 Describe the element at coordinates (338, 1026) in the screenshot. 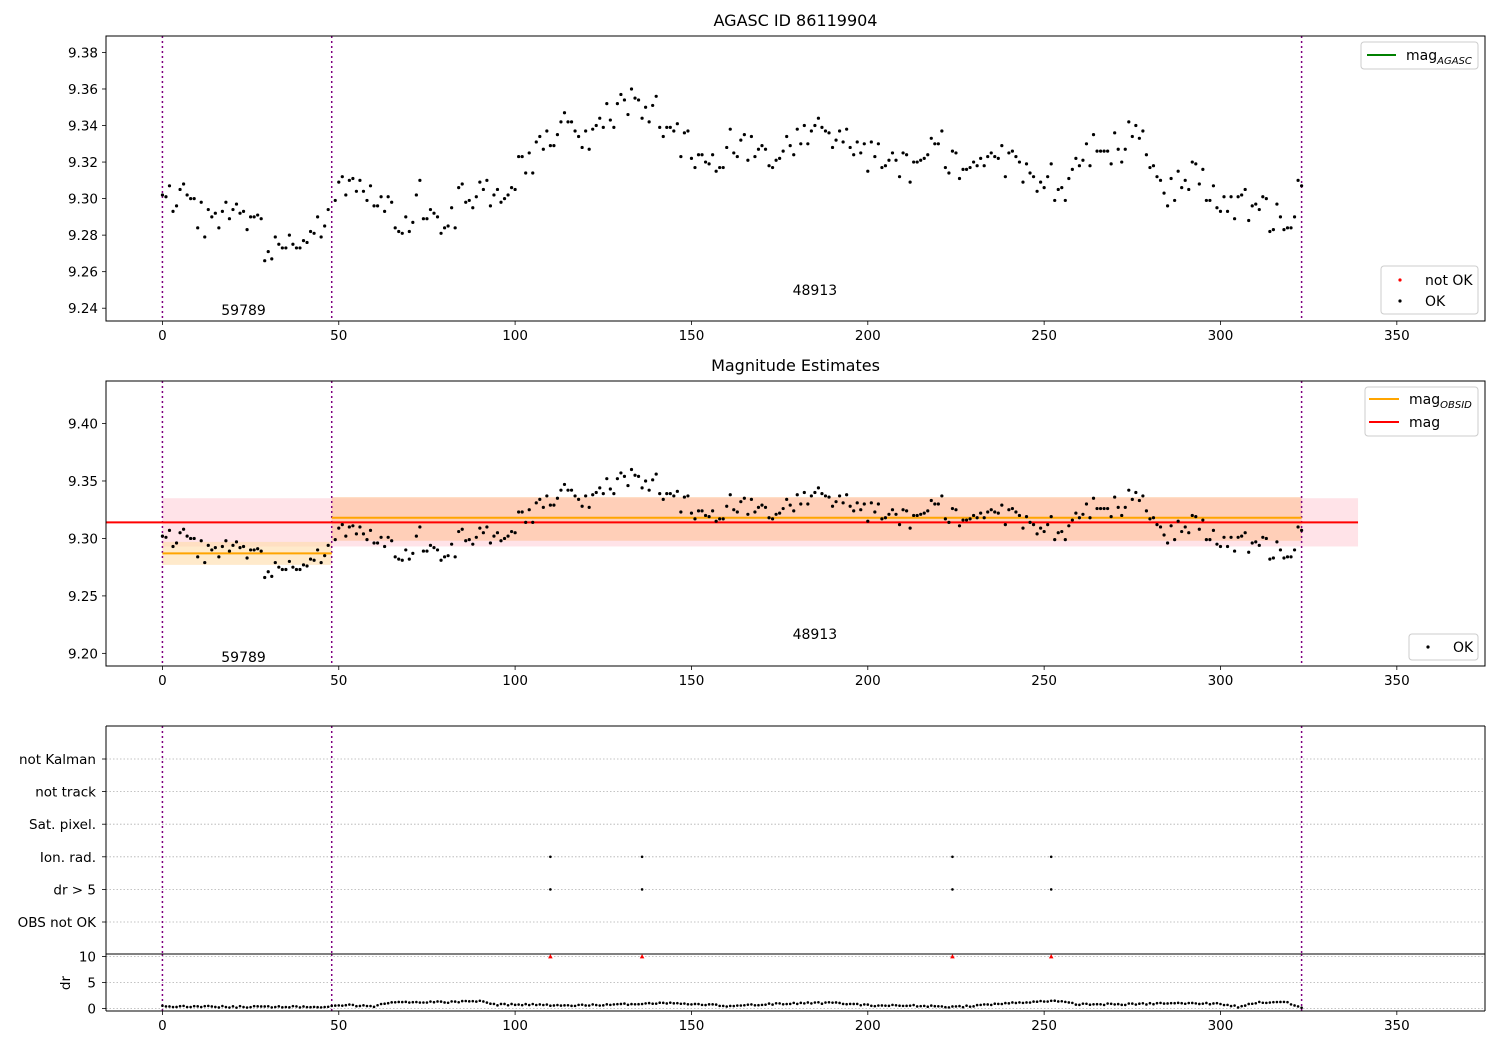

I see `panel4-xtick-label: 50` at that location.